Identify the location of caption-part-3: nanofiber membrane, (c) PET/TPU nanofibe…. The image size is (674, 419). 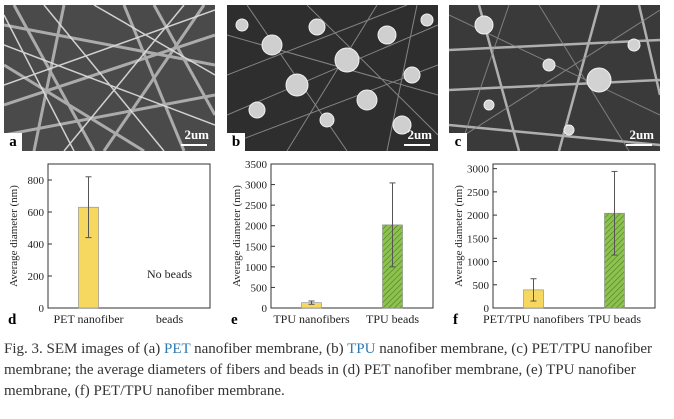
(328, 370).